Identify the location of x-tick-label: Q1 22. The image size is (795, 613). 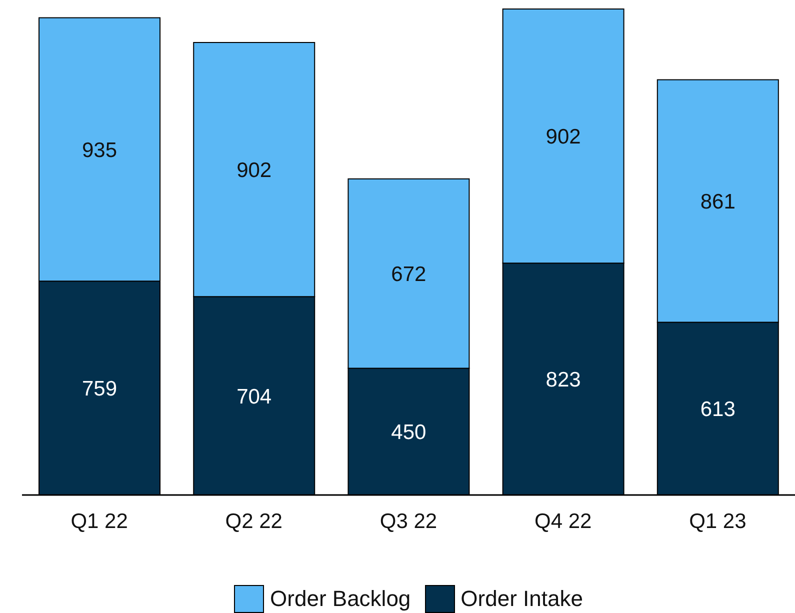
(99, 521).